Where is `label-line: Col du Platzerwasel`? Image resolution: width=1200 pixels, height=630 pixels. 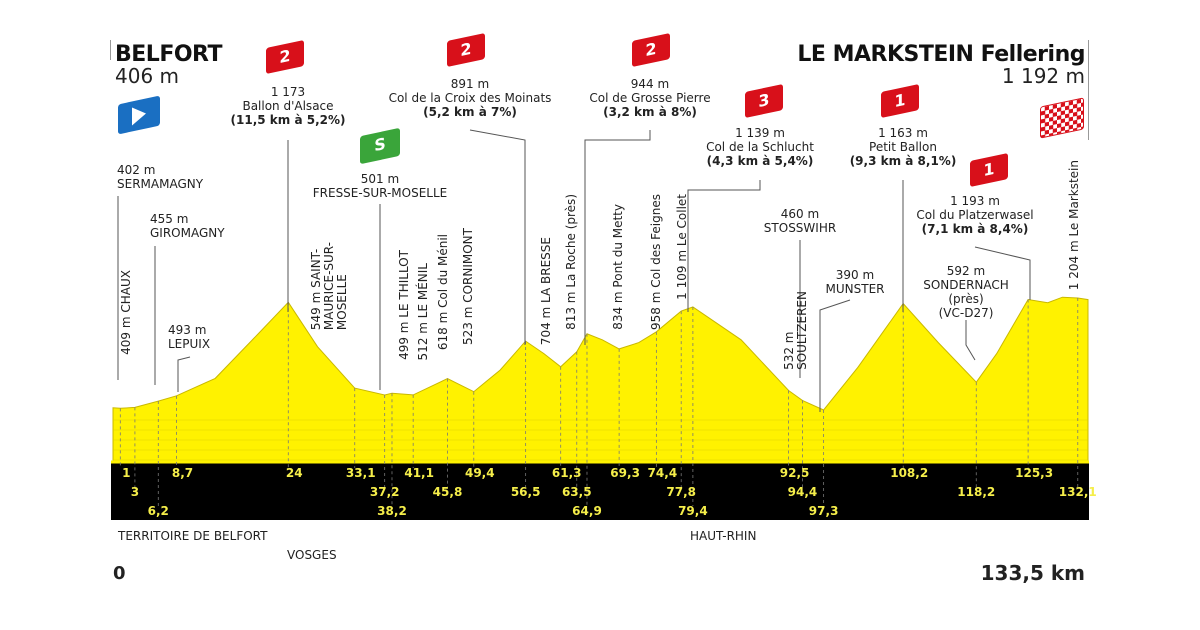
label-line: Col du Platzerwasel is located at coordinates (975, 215).